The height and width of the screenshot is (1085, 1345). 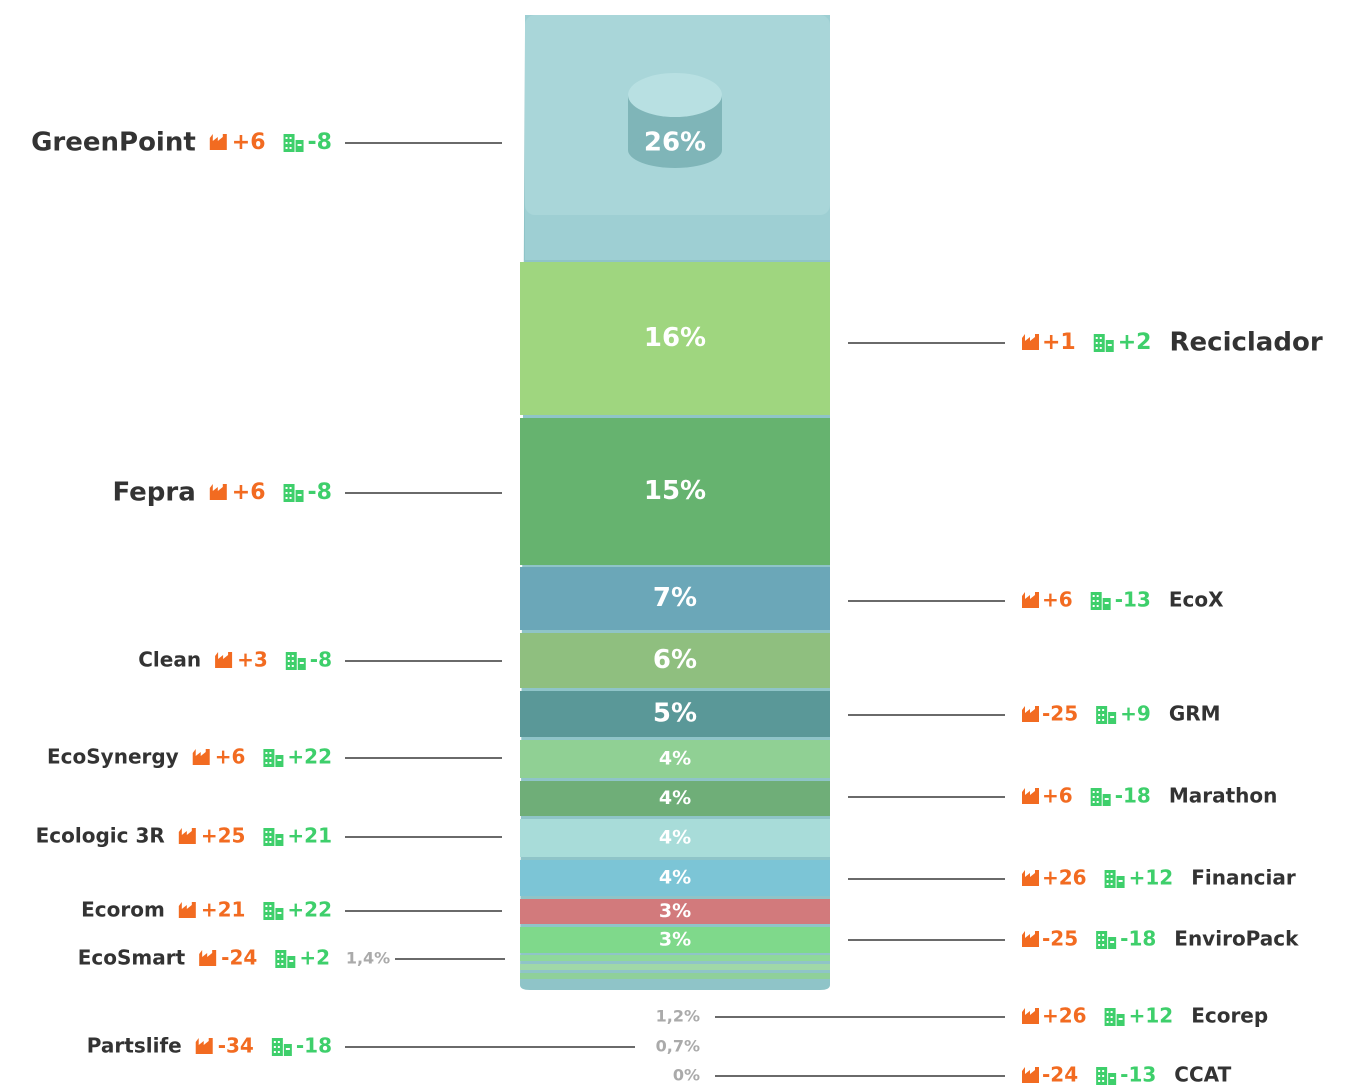 I want to click on percent-label: 16%, so click(x=675, y=338).